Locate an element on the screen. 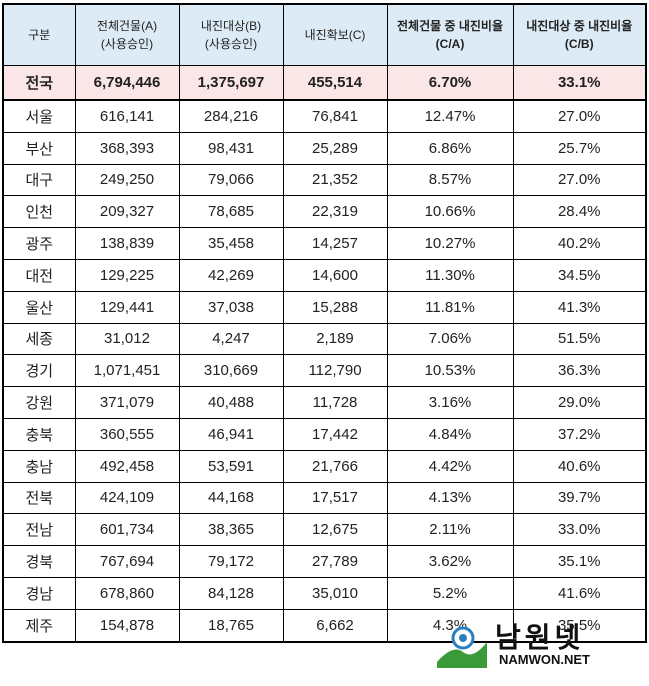  cell-c: 14,257 is located at coordinates (335, 243).